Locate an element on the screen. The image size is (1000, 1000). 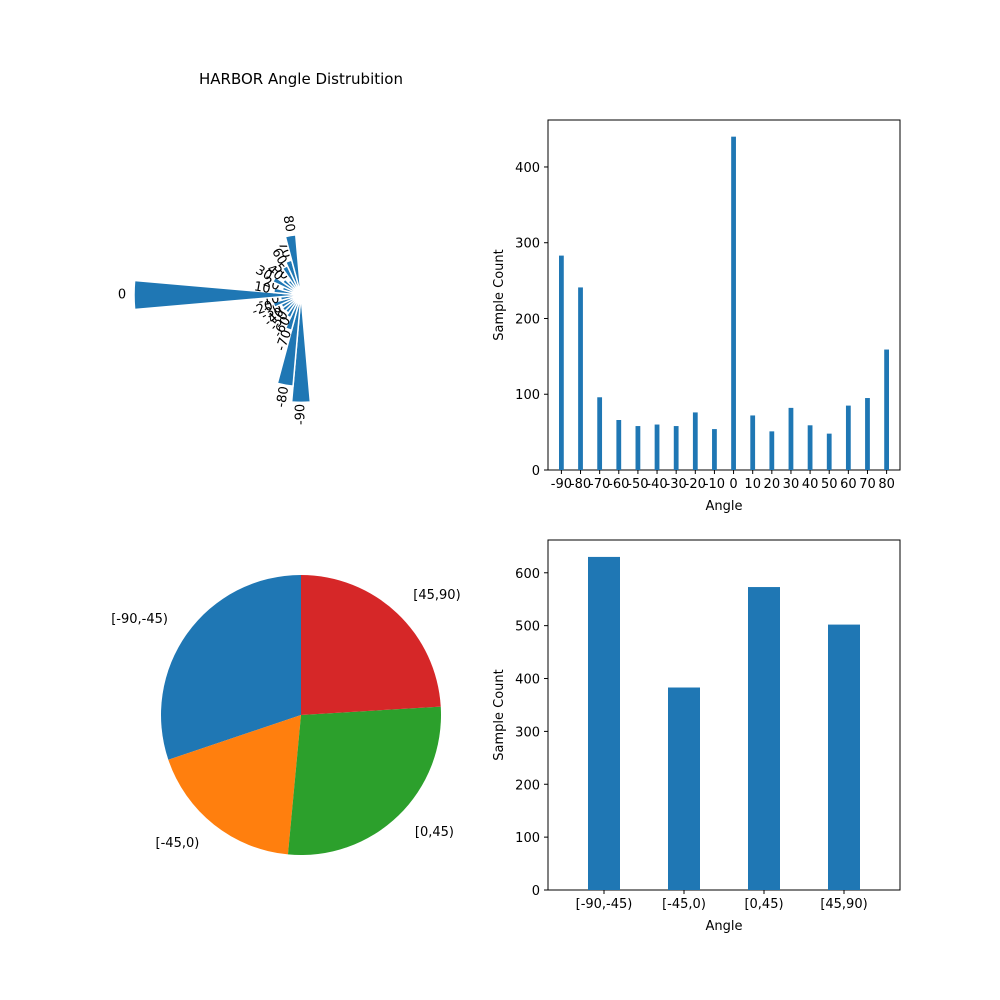
histogram-x-tick-label: 0 is located at coordinates (733, 484).